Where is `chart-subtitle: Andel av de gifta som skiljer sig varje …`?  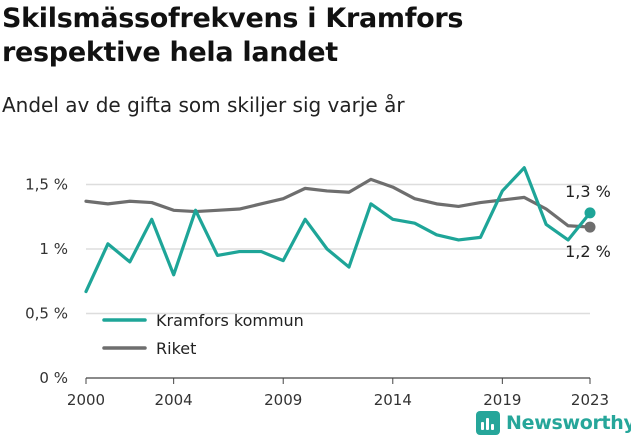 chart-subtitle: Andel av de gifta som skiljer sig varje … is located at coordinates (203, 105).